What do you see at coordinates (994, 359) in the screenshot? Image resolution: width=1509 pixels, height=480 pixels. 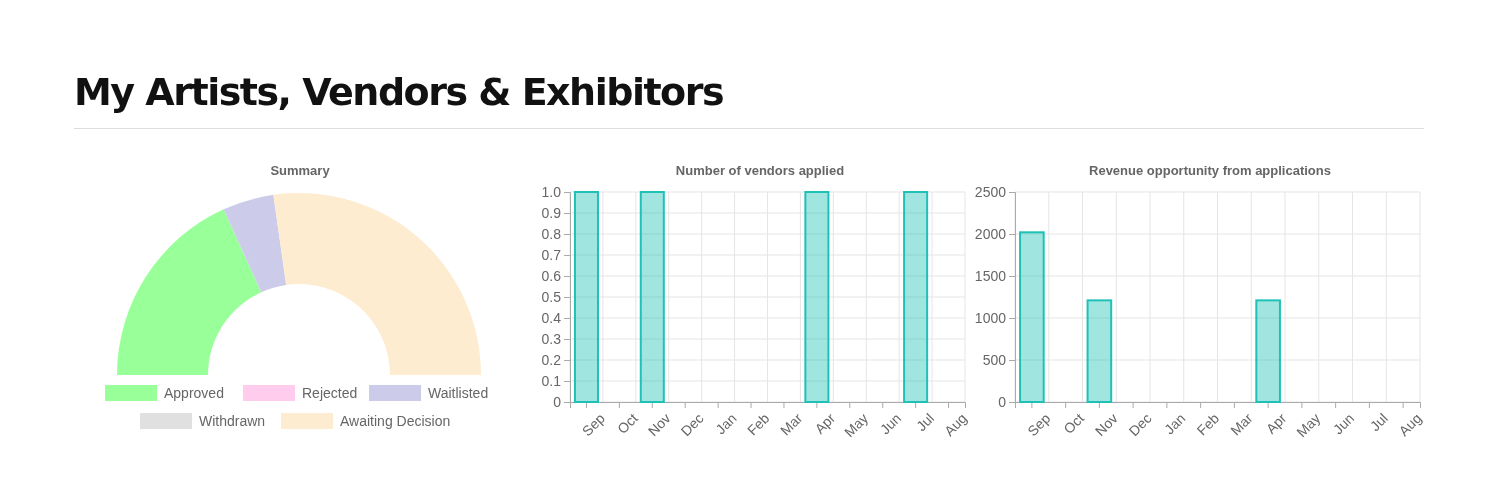 I see `y-tick-label: 500` at bounding box center [994, 359].